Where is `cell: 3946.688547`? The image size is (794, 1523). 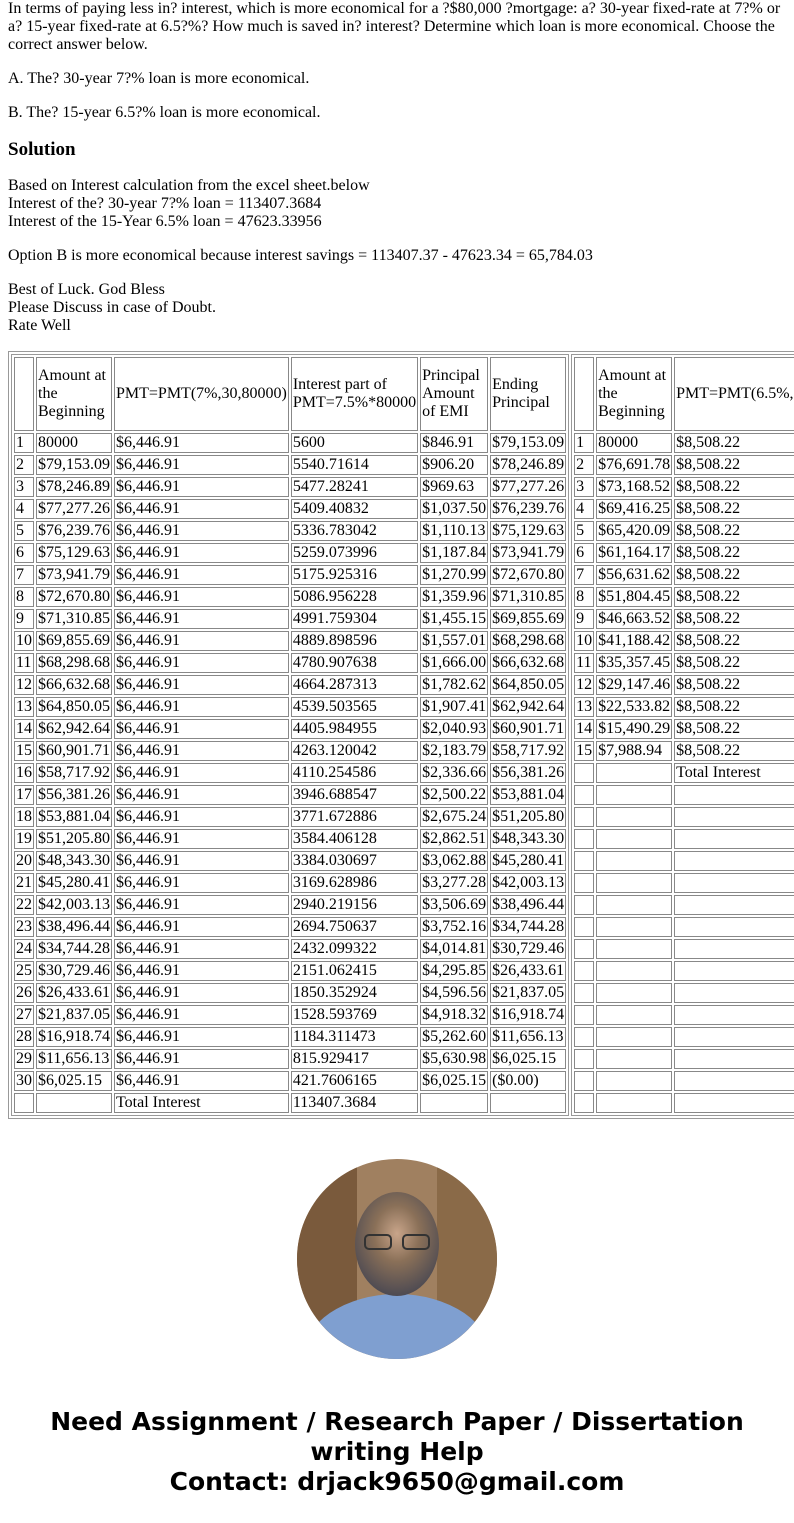 cell: 3946.688547 is located at coordinates (354, 795).